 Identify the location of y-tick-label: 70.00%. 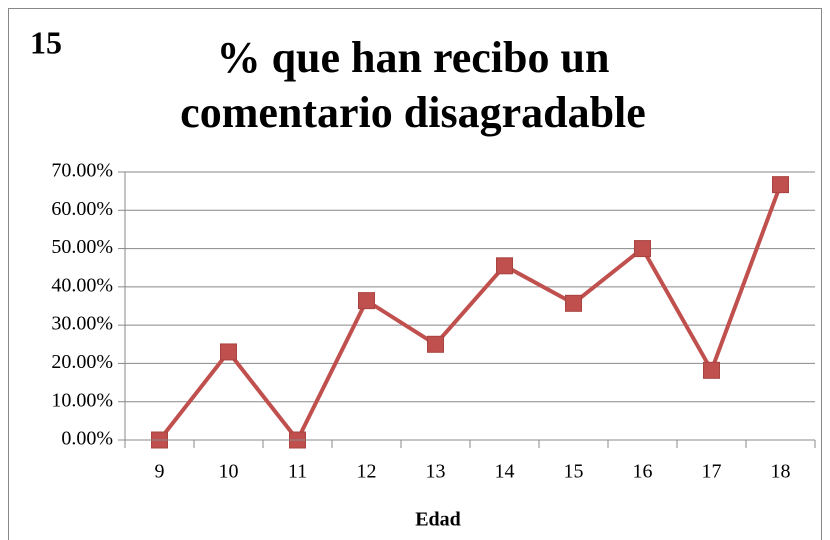
(82, 171).